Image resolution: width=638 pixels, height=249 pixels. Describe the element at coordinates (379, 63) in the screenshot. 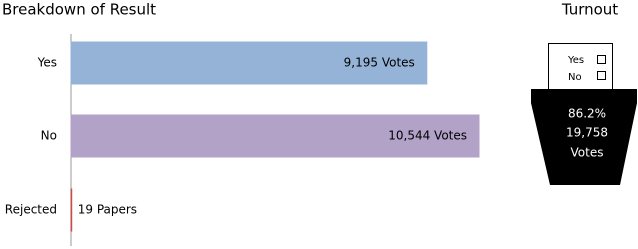

I see `value-label: 9,195 Votes` at that location.